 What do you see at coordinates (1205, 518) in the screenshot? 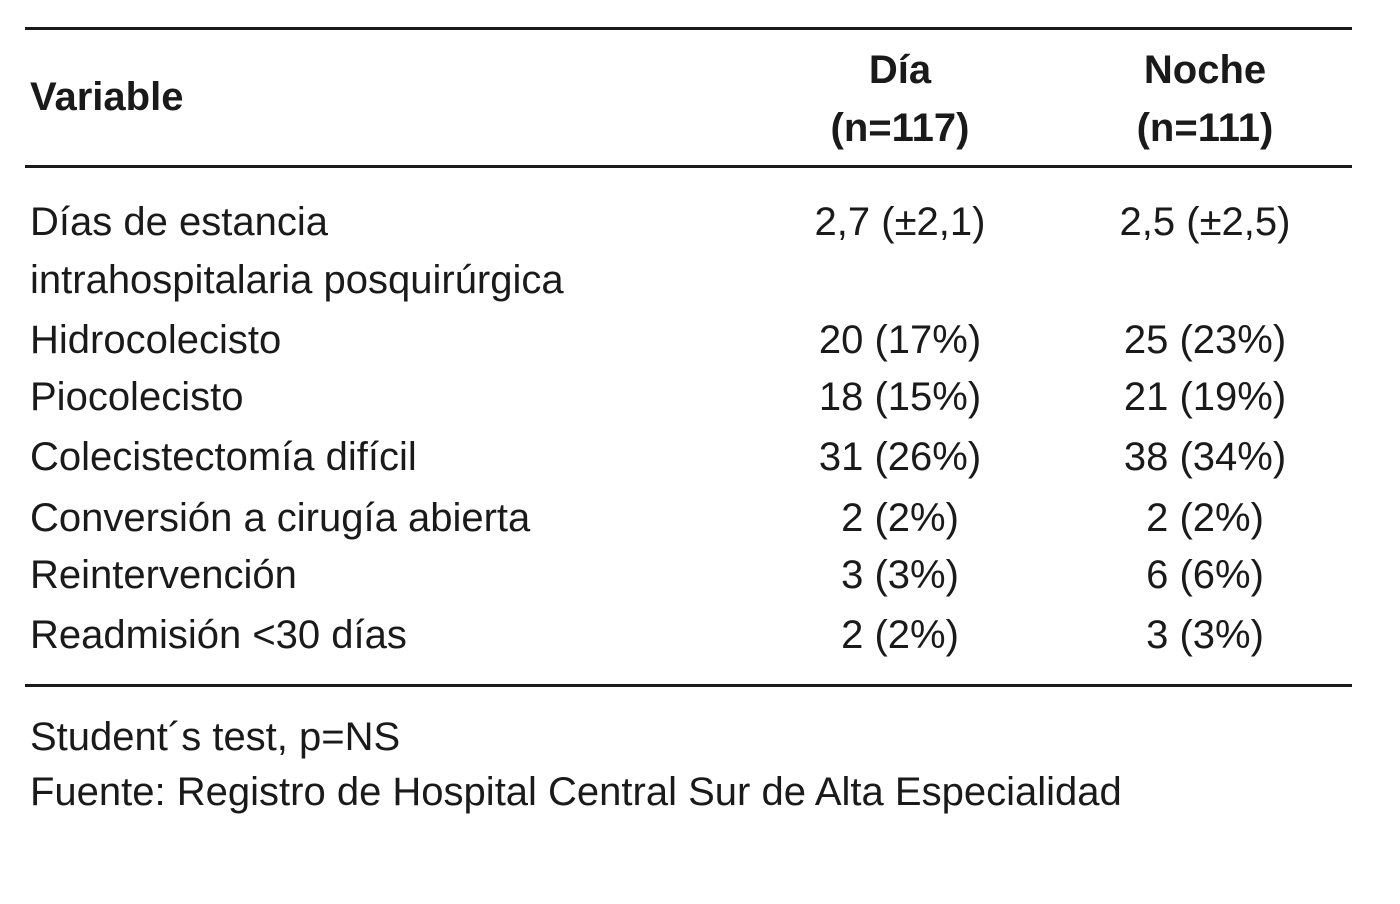
I see `row-night: 2 (2%)` at bounding box center [1205, 518].